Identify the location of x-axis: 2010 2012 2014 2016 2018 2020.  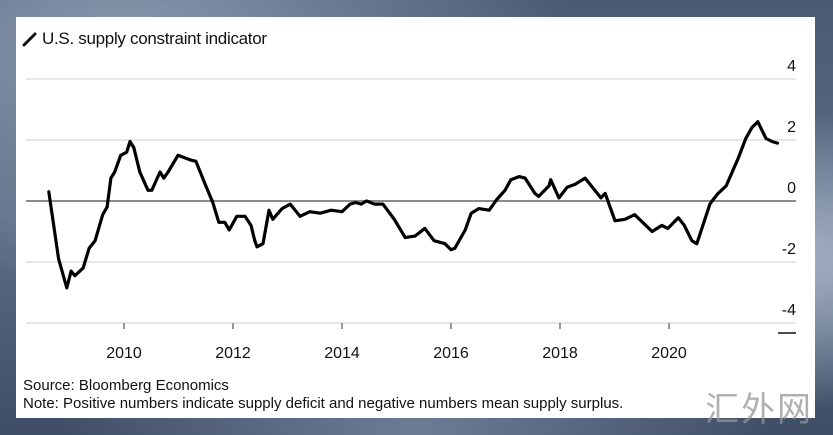
(396, 342).